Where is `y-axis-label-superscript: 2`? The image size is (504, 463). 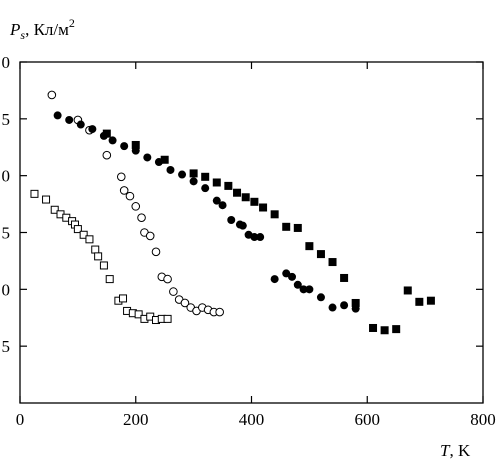
y-axis-label-superscript: 2 is located at coordinates (72, 23).